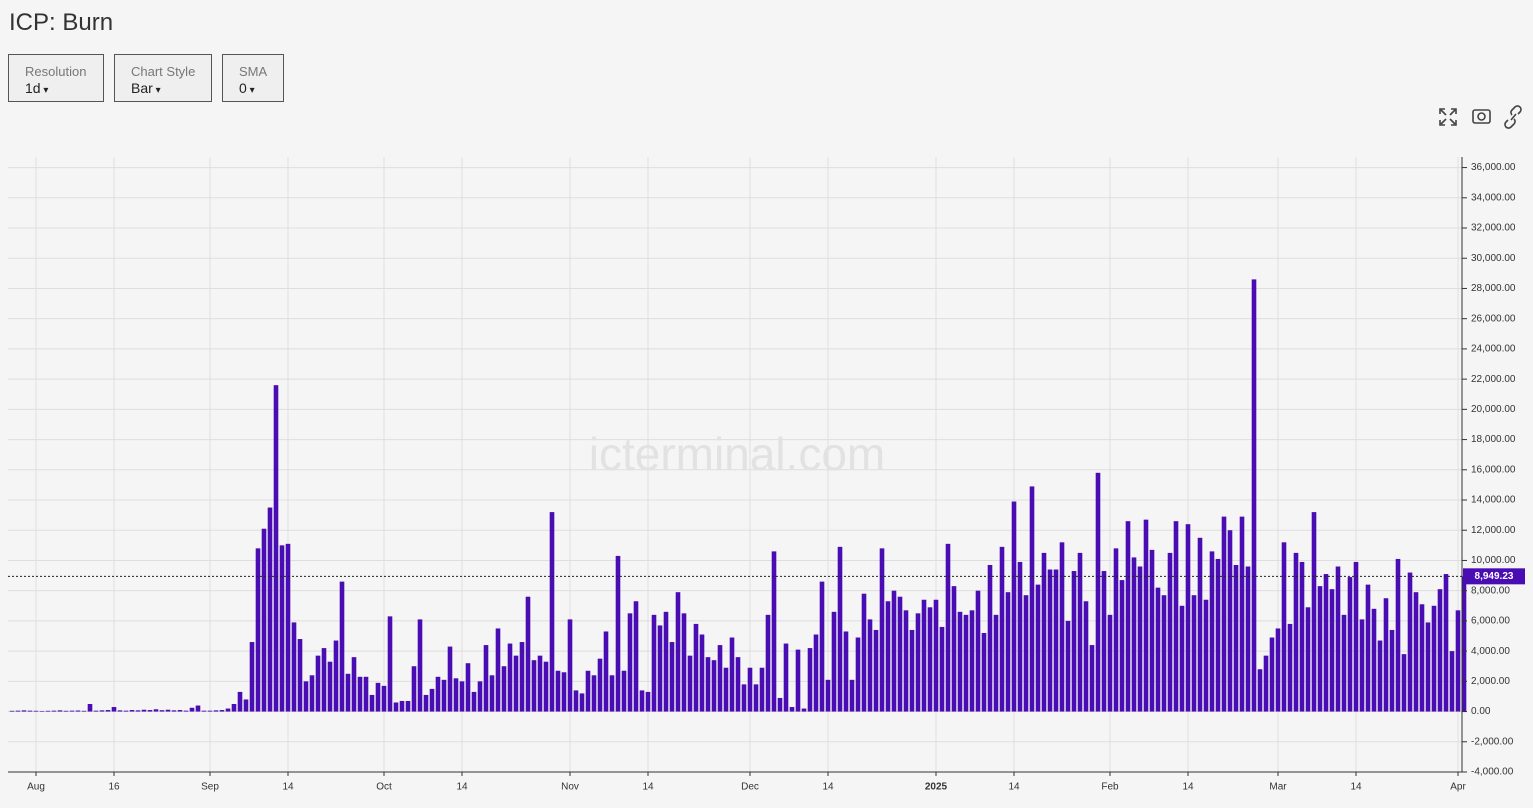  What do you see at coordinates (56, 78) in the screenshot?
I see `resolution-dropdown: Resolution 1d` at bounding box center [56, 78].